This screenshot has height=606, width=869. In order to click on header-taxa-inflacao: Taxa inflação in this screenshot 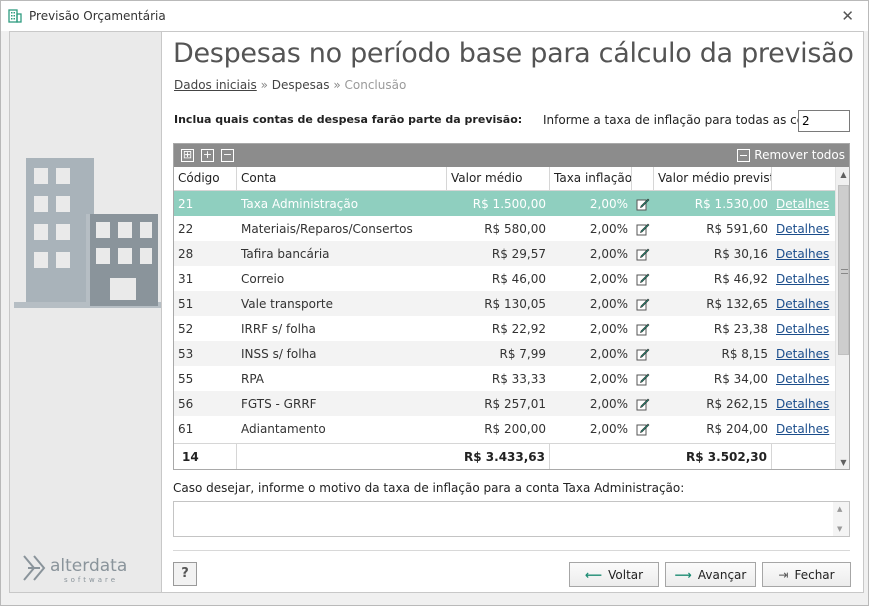, I will do `click(591, 179)`.